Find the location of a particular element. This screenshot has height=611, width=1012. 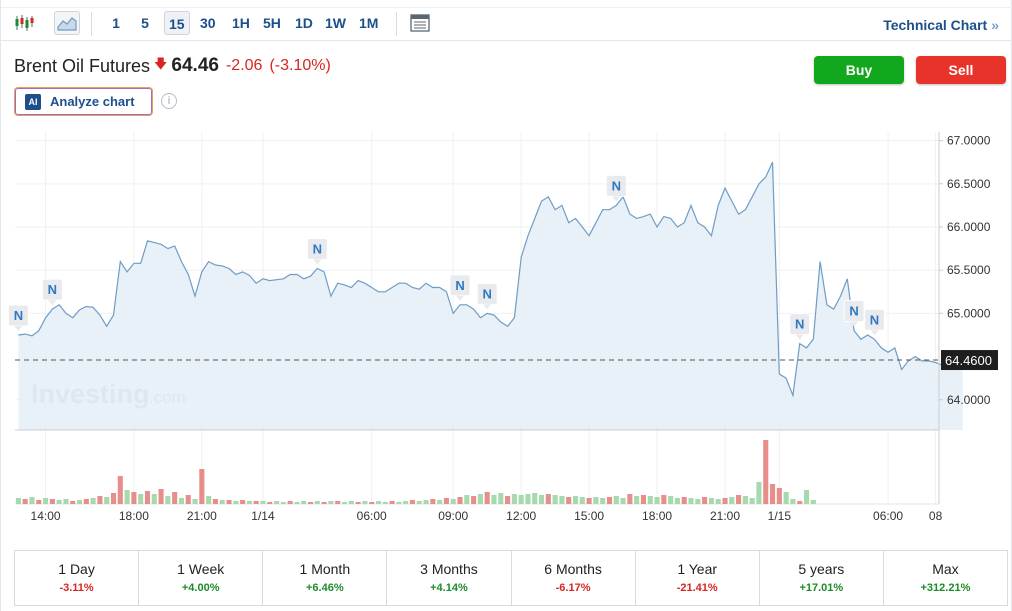

toolbar-divider is located at coordinates (396, 24).